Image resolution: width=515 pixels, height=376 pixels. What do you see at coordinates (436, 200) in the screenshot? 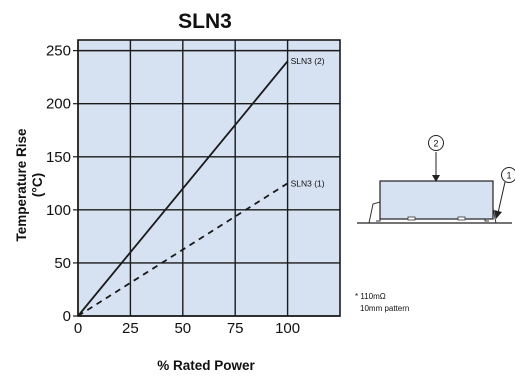
I see `resistor-body` at bounding box center [436, 200].